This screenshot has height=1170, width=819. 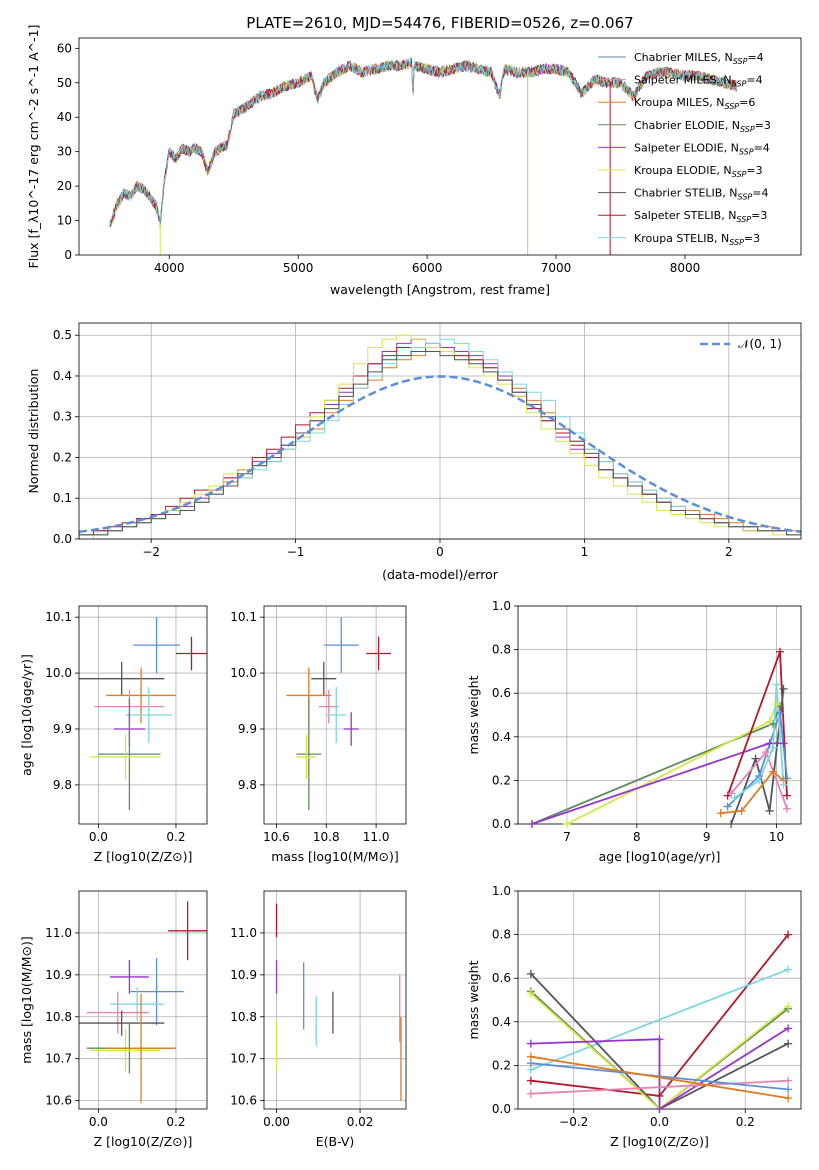 I want to click on ebv-mass-panel-xtick-label-1: 0.02, so click(x=360, y=1122).